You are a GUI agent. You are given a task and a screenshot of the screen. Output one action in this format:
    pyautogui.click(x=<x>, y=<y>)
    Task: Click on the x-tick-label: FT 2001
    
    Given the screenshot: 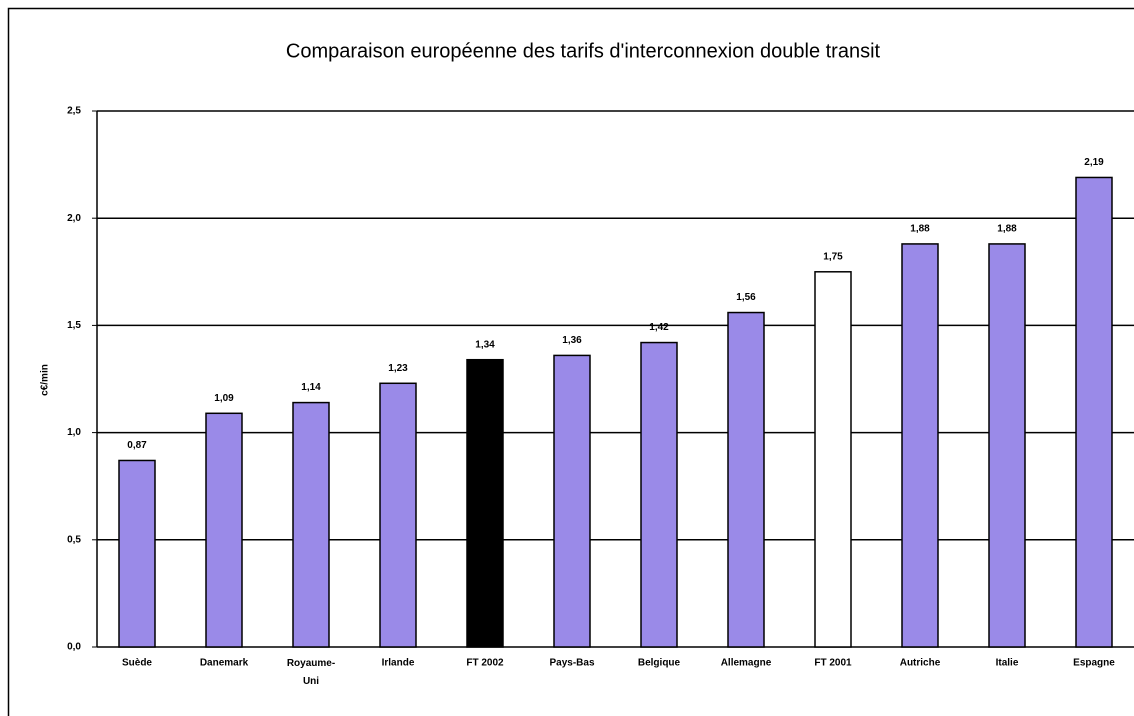 What is the action you would take?
    pyautogui.click(x=833, y=663)
    